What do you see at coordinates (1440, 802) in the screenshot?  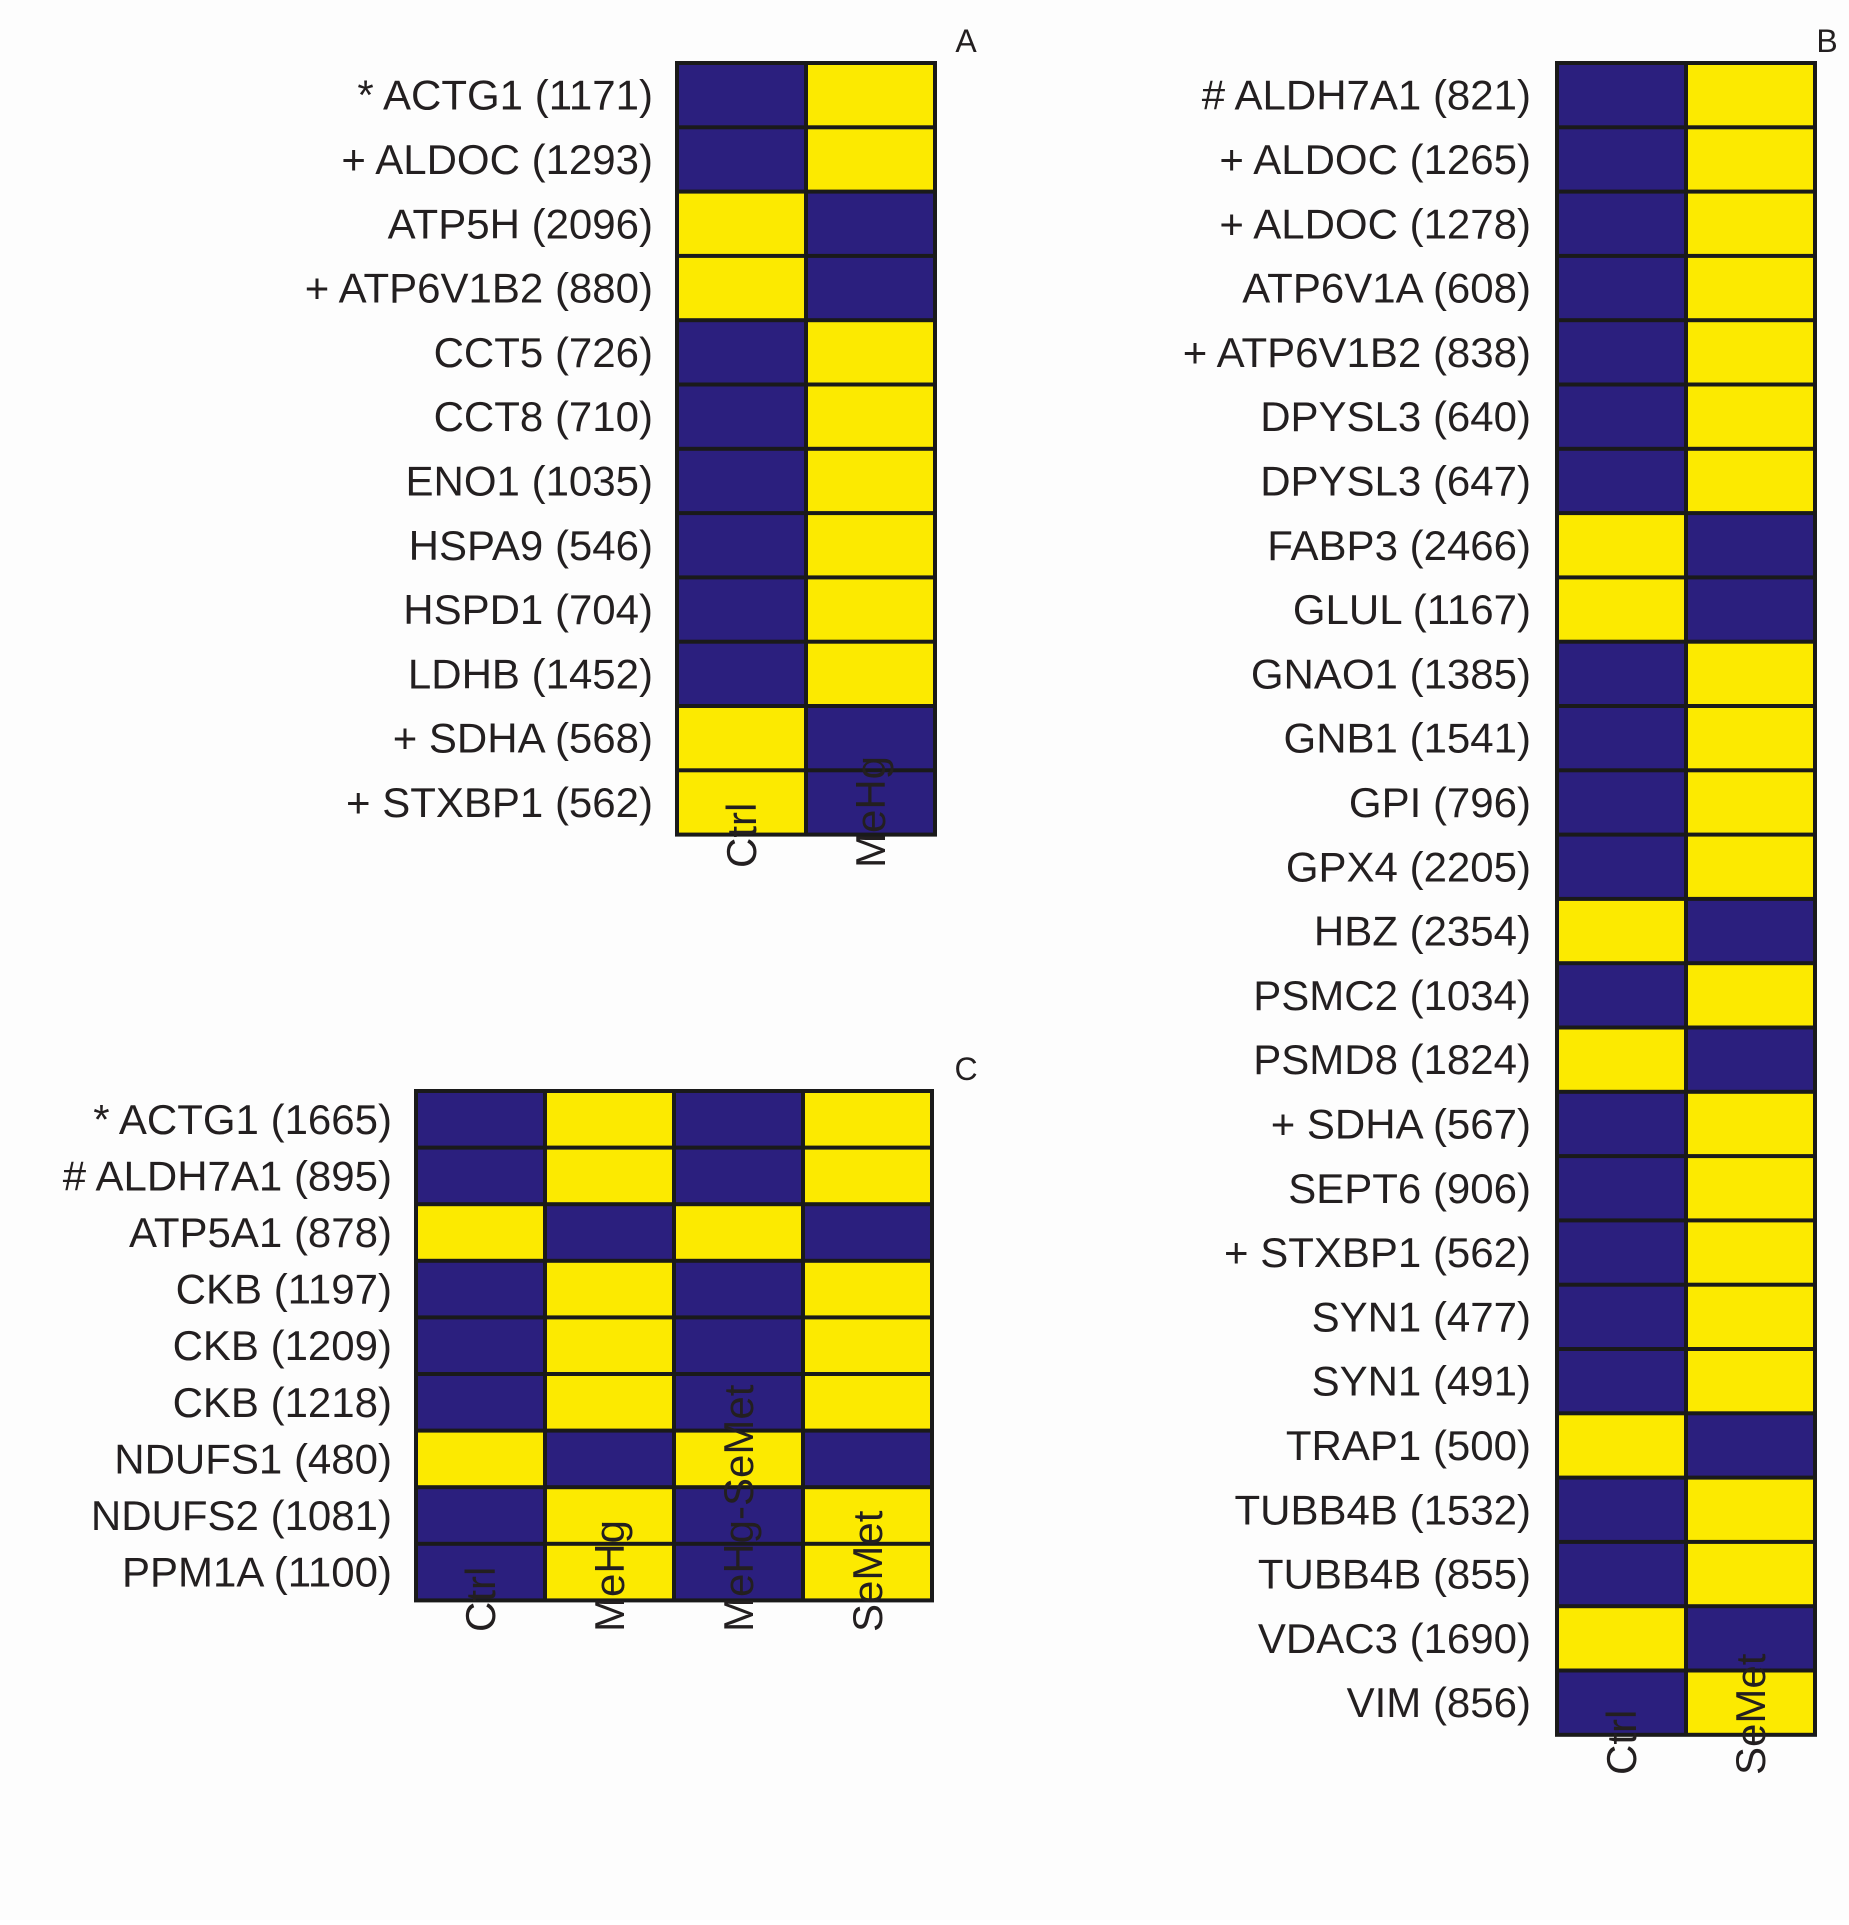 I see `row-label: GPI (796)` at bounding box center [1440, 802].